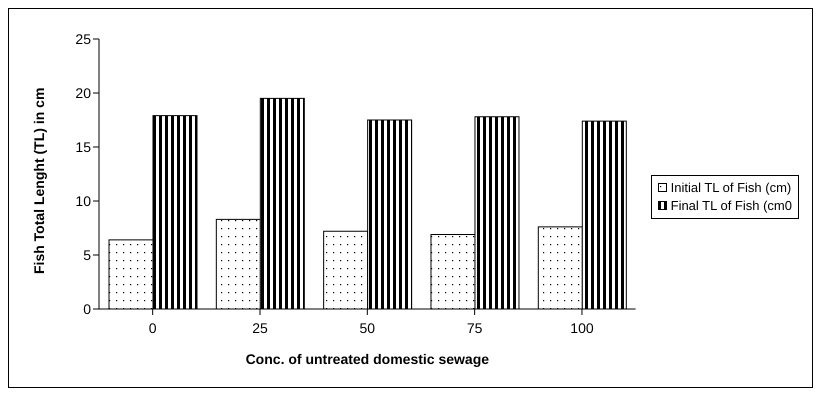  Describe the element at coordinates (368, 328) in the screenshot. I see `x-tick-label: 50` at that location.